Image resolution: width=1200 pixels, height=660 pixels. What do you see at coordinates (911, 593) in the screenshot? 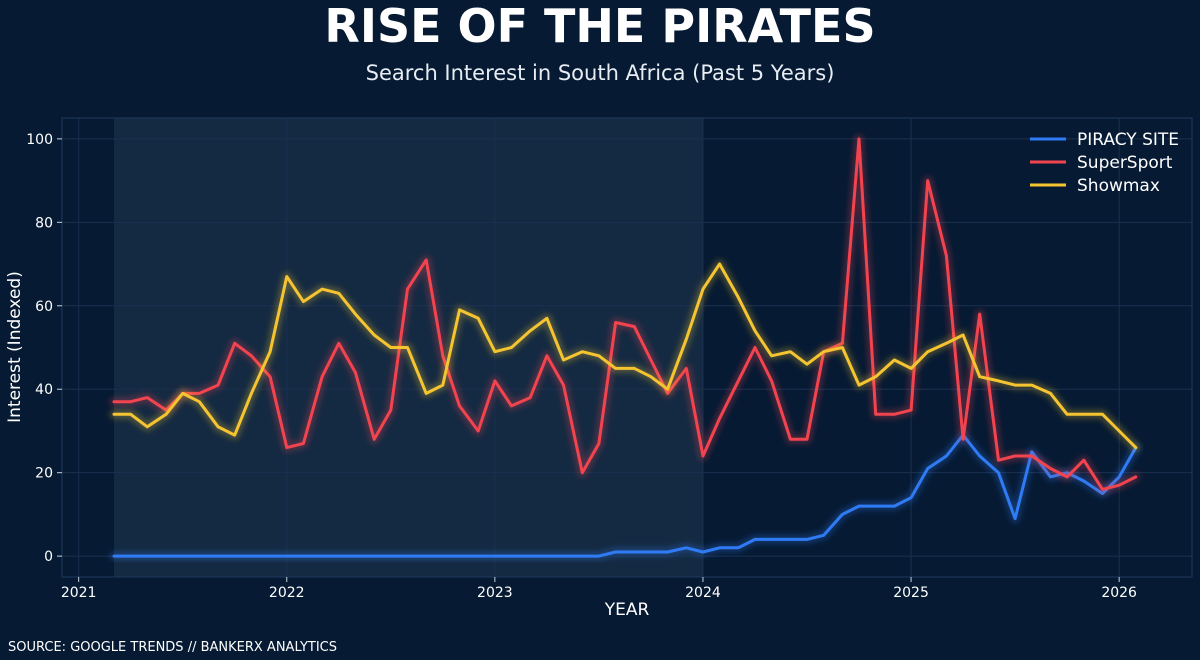
I see `x-tick-label-4: 2025` at bounding box center [911, 593].